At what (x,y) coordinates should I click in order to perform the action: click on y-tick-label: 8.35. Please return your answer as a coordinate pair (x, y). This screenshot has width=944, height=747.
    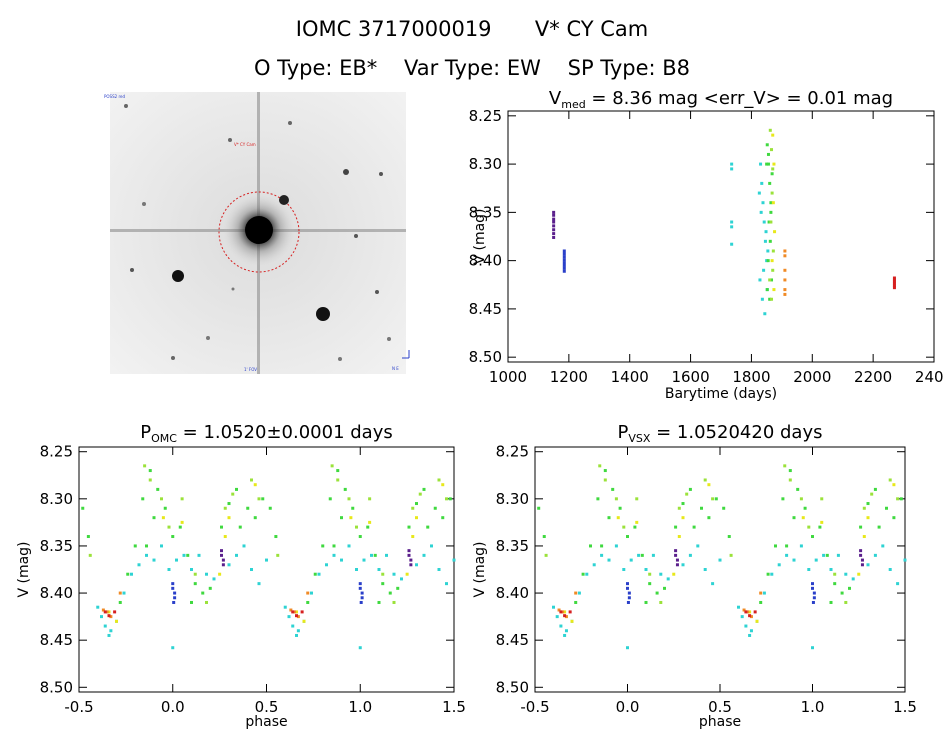
    Looking at the image, I should click on (56, 546).